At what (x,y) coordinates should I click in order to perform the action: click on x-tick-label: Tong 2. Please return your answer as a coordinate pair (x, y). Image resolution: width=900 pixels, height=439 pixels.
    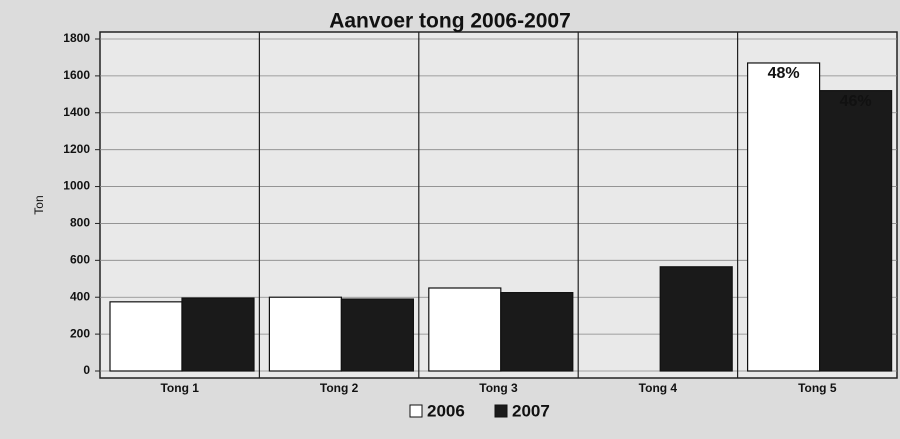
    Looking at the image, I should click on (339, 388).